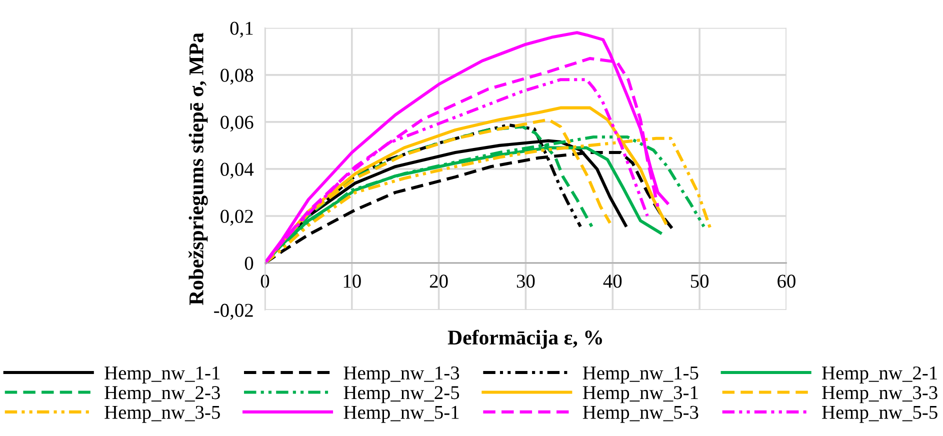 This screenshot has height=436, width=943. Describe the element at coordinates (237, 124) in the screenshot. I see `y-tick-label: 0,06` at that location.